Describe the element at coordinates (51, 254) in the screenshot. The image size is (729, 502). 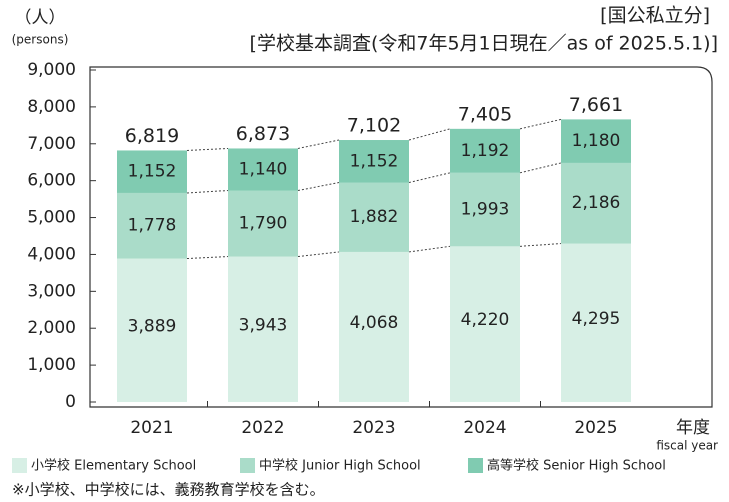
I see `y-tick-label: 4,000` at that location.